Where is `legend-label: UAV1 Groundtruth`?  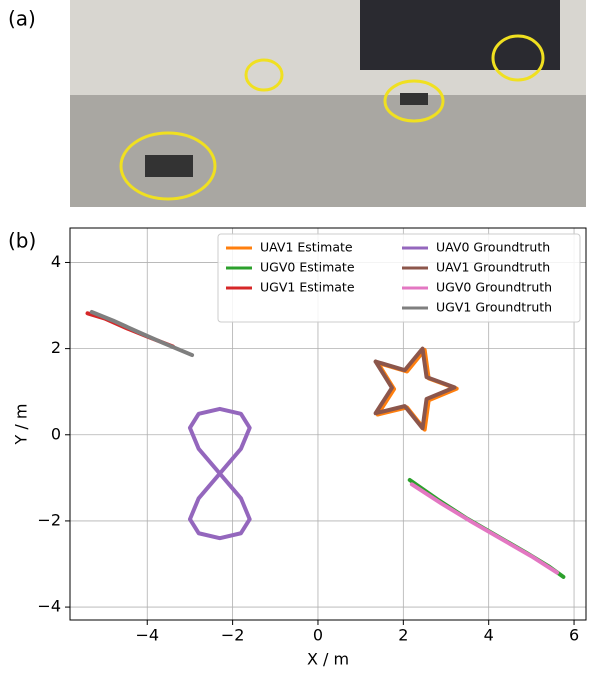 legend-label: UAV1 Groundtruth is located at coordinates (493, 267).